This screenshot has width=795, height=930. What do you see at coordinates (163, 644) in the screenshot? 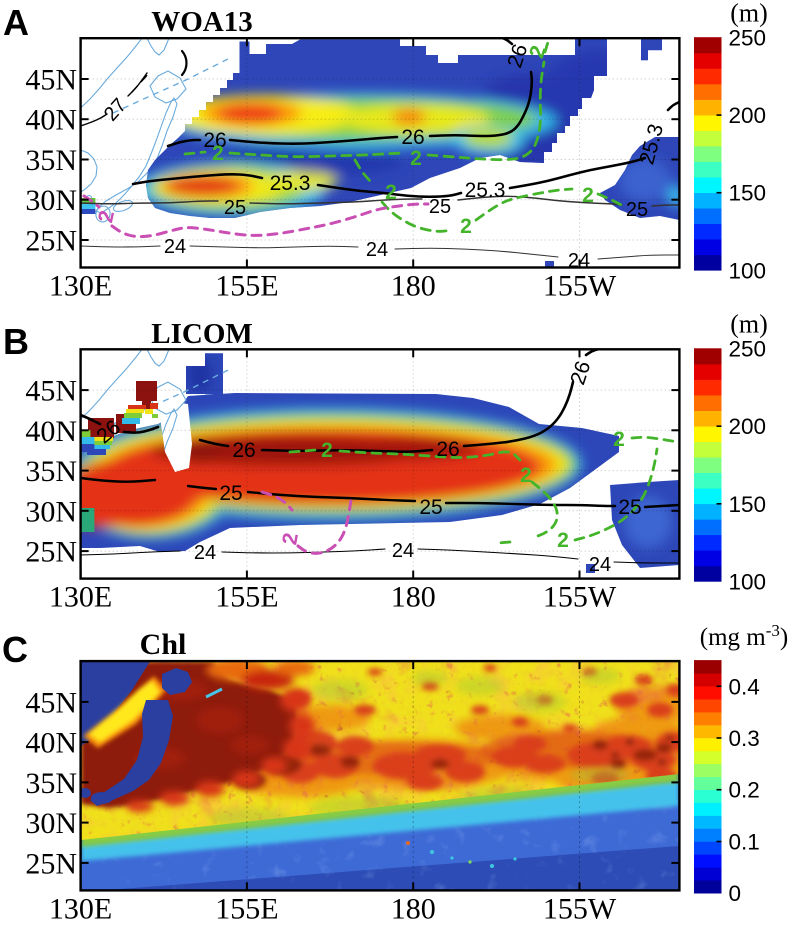
I see `svg-text: Chl` at bounding box center [163, 644].